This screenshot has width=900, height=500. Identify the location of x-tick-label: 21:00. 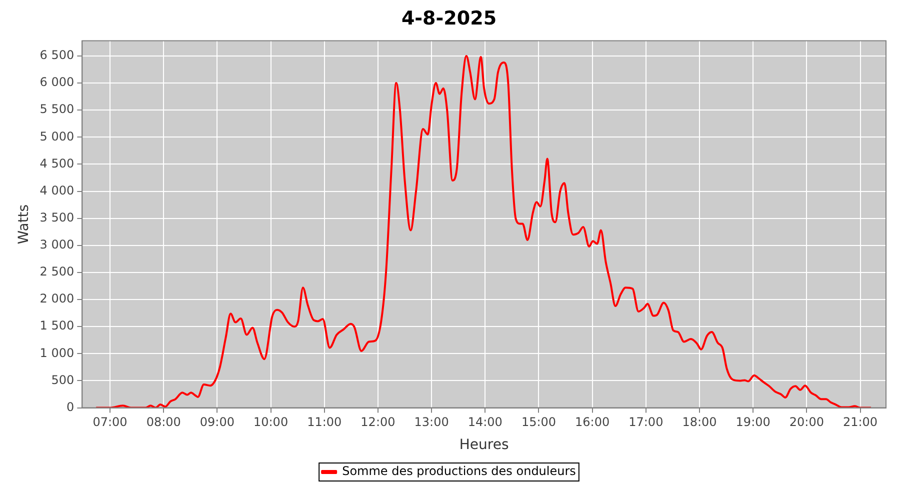
(860, 422).